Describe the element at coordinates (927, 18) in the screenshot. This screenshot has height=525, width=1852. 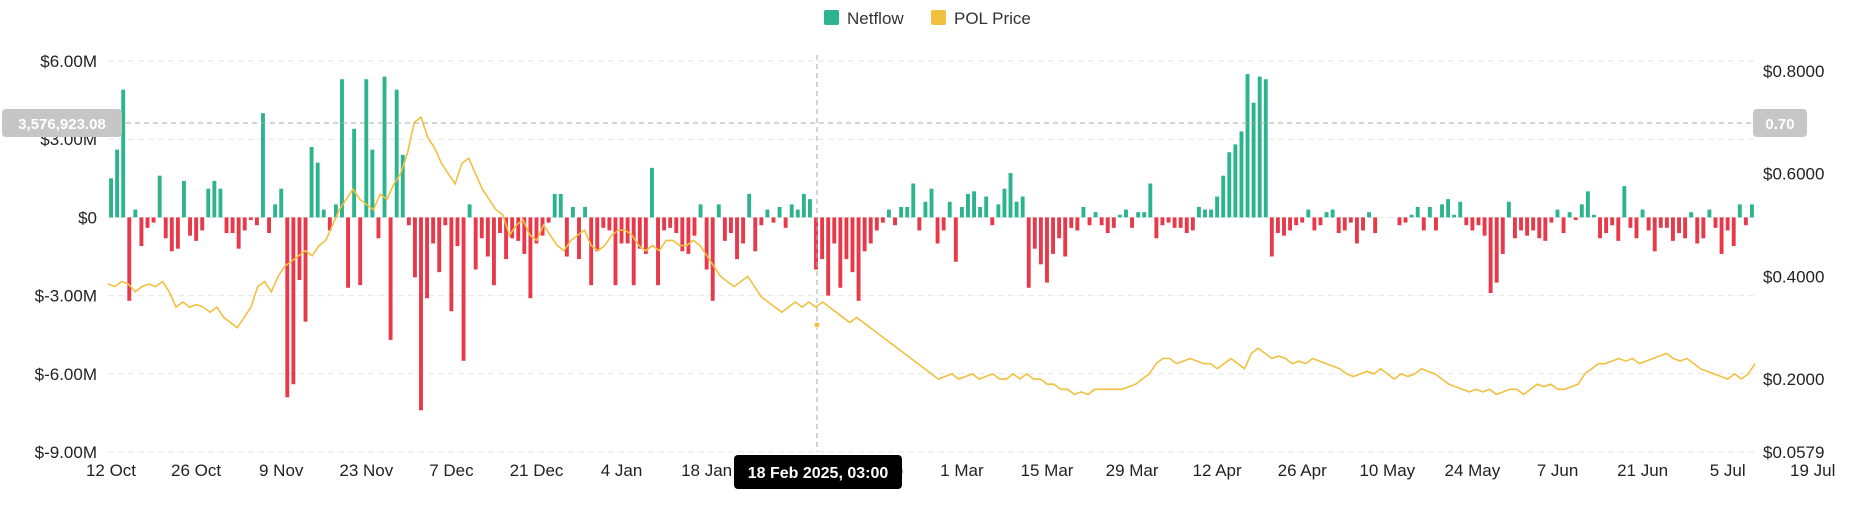
I see `legend: Netflow POL Price` at that location.